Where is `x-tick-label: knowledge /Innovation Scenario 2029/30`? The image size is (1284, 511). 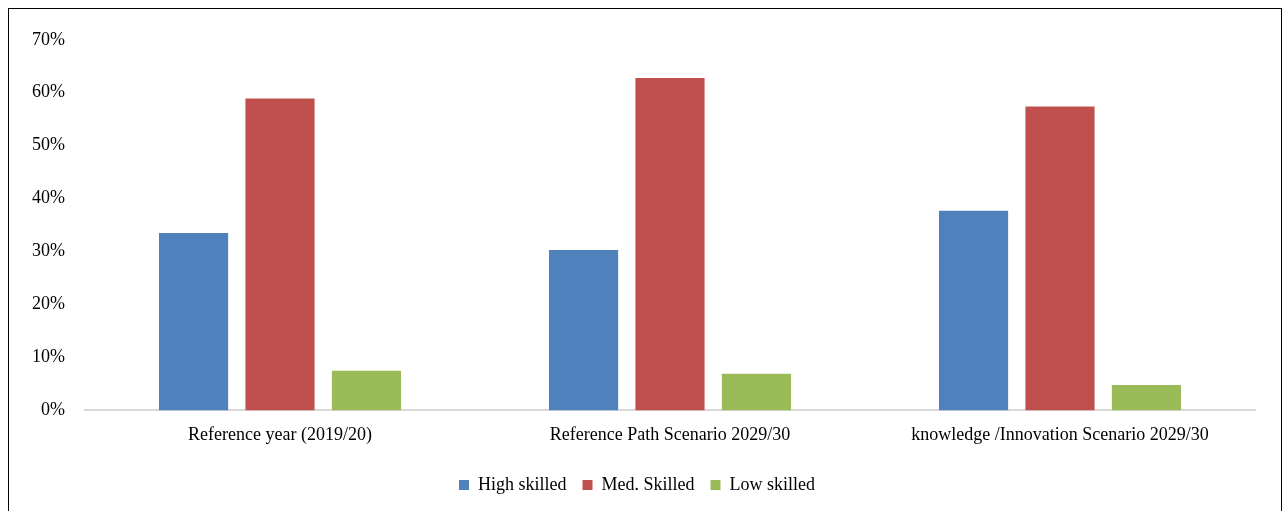 x-tick-label: knowledge /Innovation Scenario 2029/30 is located at coordinates (1060, 433).